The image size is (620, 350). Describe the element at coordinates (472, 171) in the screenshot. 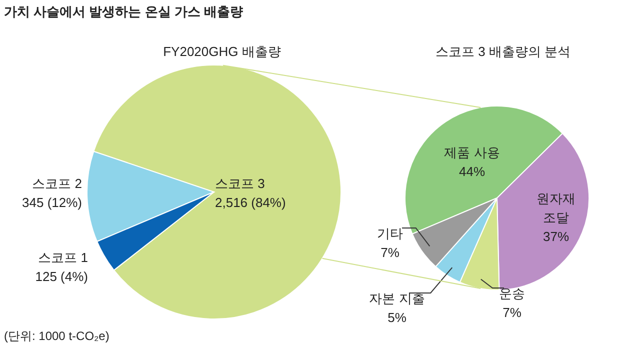

I see `data-label: 44%` at that location.